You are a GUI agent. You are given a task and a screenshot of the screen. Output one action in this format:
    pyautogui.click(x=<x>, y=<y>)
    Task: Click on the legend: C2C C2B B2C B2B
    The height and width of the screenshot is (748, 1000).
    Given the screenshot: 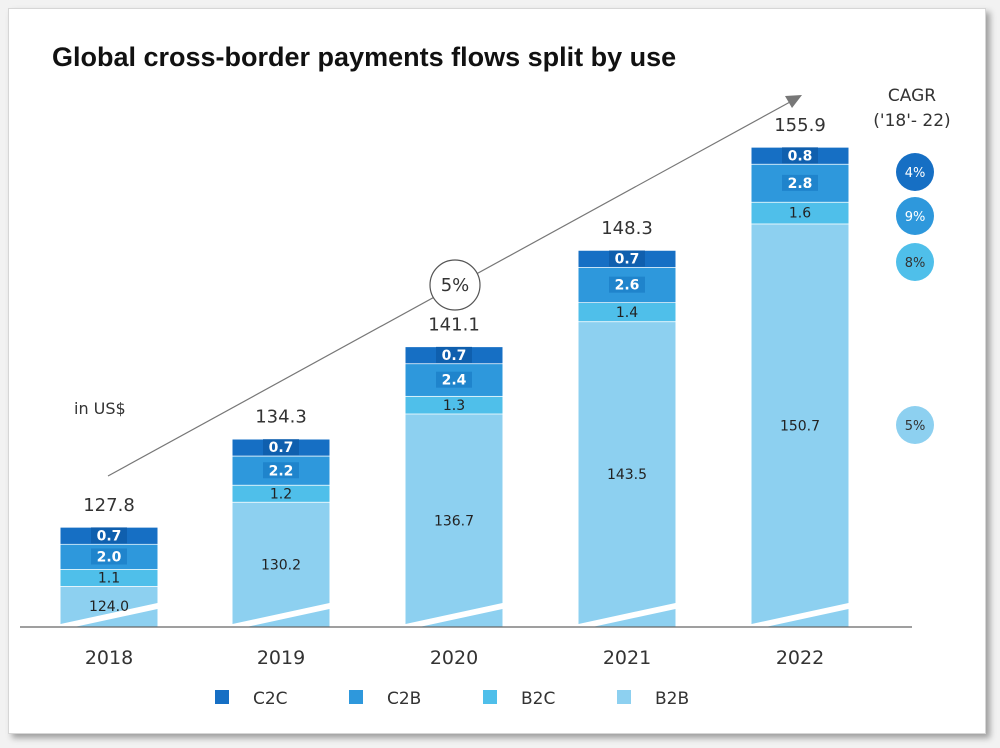 What is the action you would take?
    pyautogui.click(x=452, y=699)
    